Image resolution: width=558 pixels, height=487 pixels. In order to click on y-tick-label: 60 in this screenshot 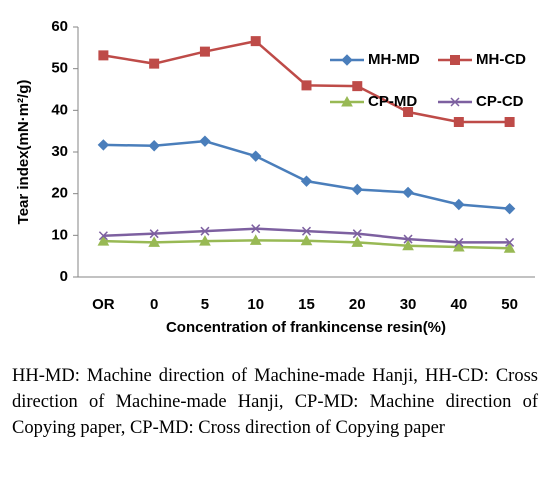, I will do `click(59, 26)`.